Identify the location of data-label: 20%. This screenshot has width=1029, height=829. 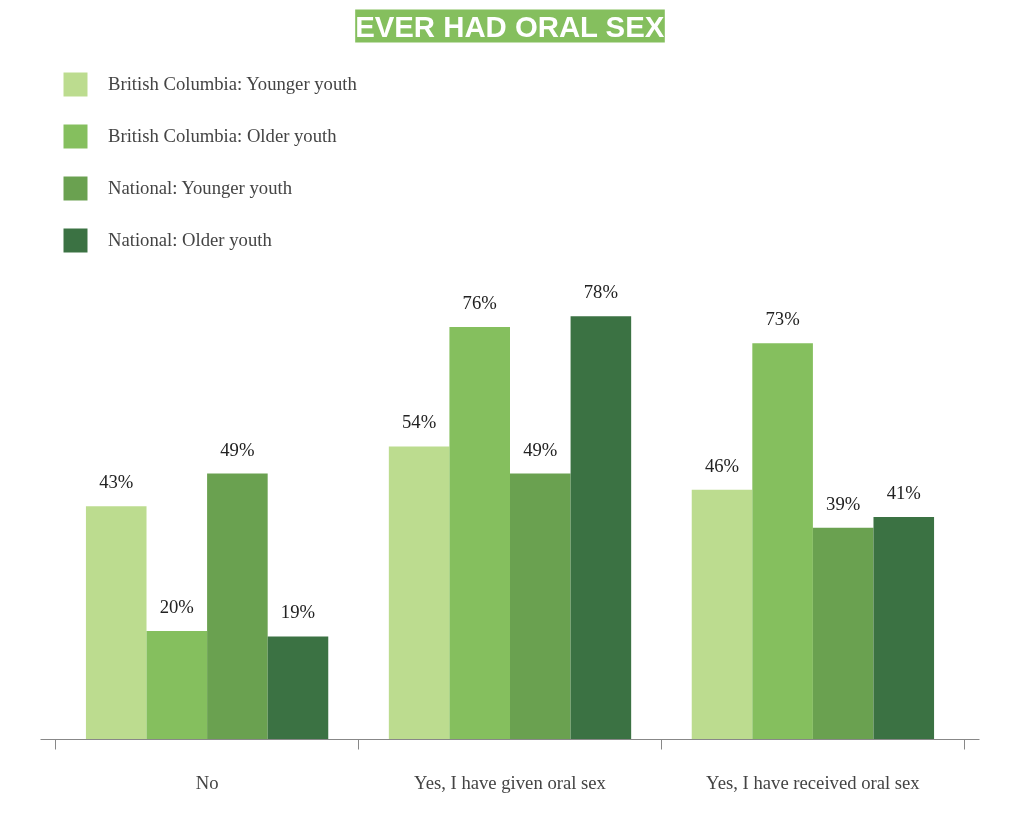
(176, 606).